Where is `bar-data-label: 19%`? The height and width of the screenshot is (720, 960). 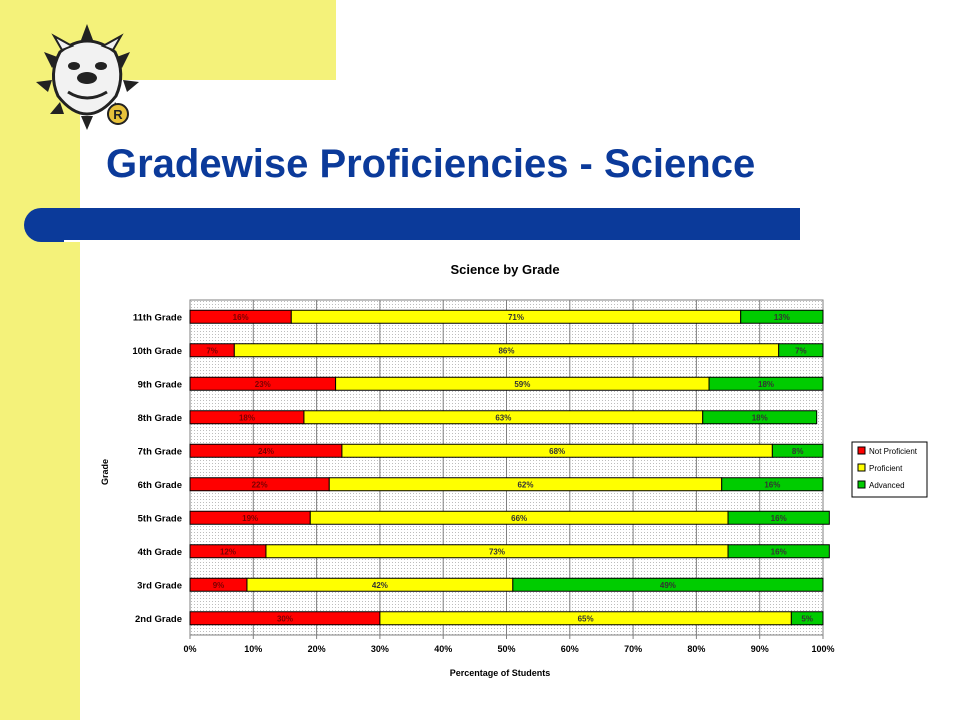 bar-data-label: 19% is located at coordinates (250, 518).